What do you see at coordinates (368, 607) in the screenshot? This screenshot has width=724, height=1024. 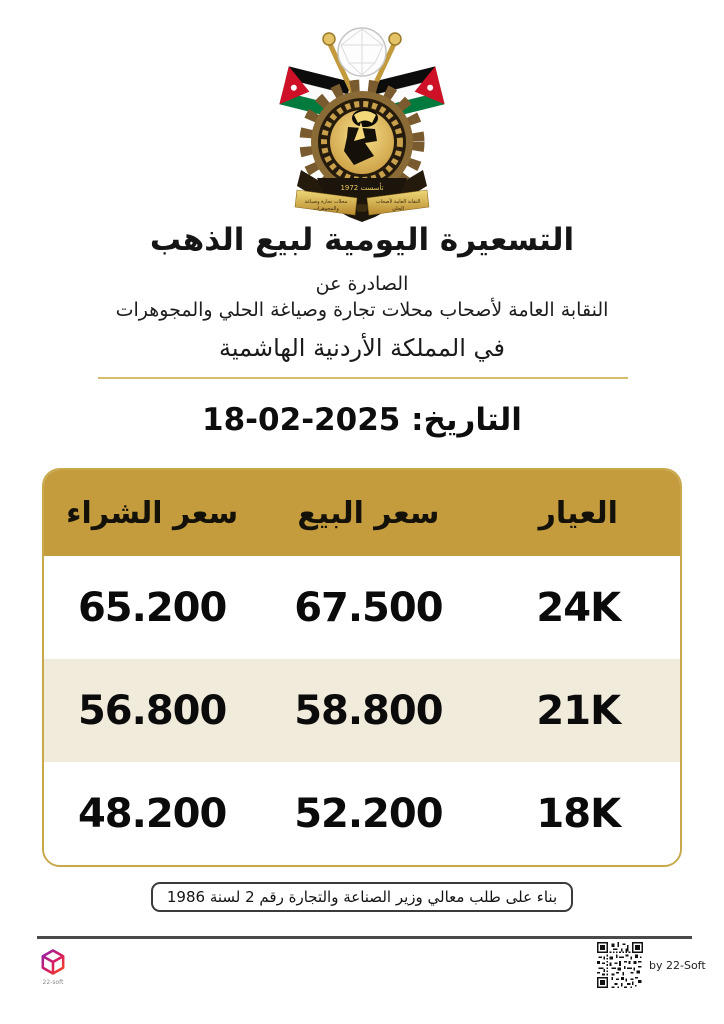 I see `cell-sell-price: 67.500` at bounding box center [368, 607].